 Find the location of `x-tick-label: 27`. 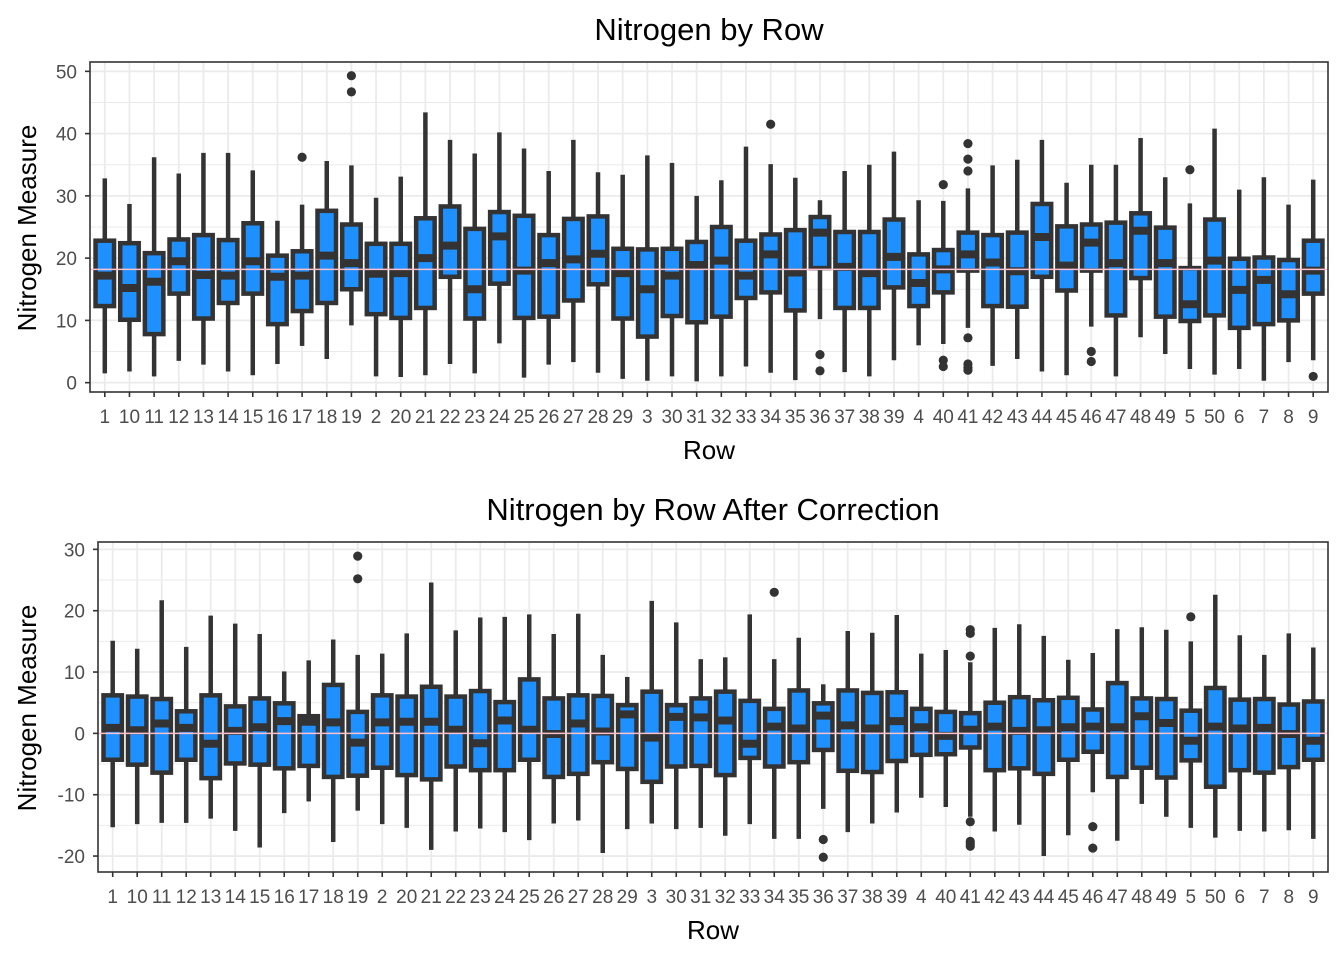

x-tick-label: 27 is located at coordinates (578, 897).